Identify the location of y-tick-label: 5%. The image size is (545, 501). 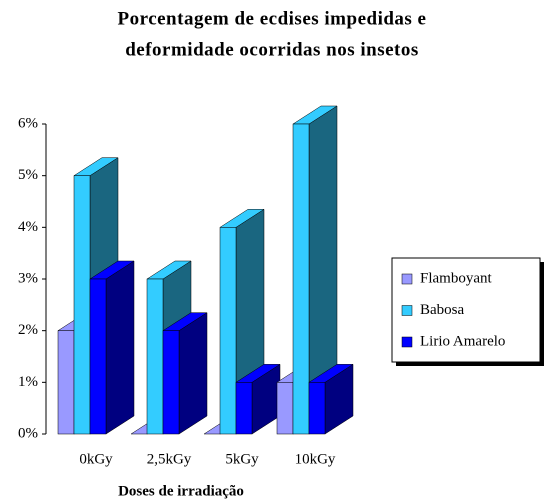
(28, 175).